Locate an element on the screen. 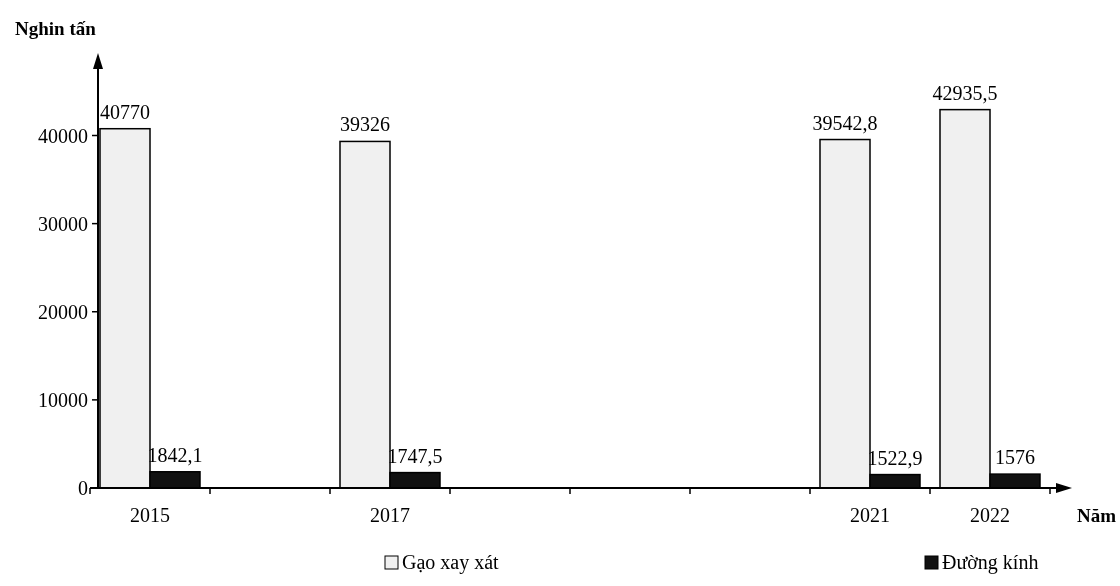 The height and width of the screenshot is (586, 1120). y-tick-label: 40000 is located at coordinates (63, 135).